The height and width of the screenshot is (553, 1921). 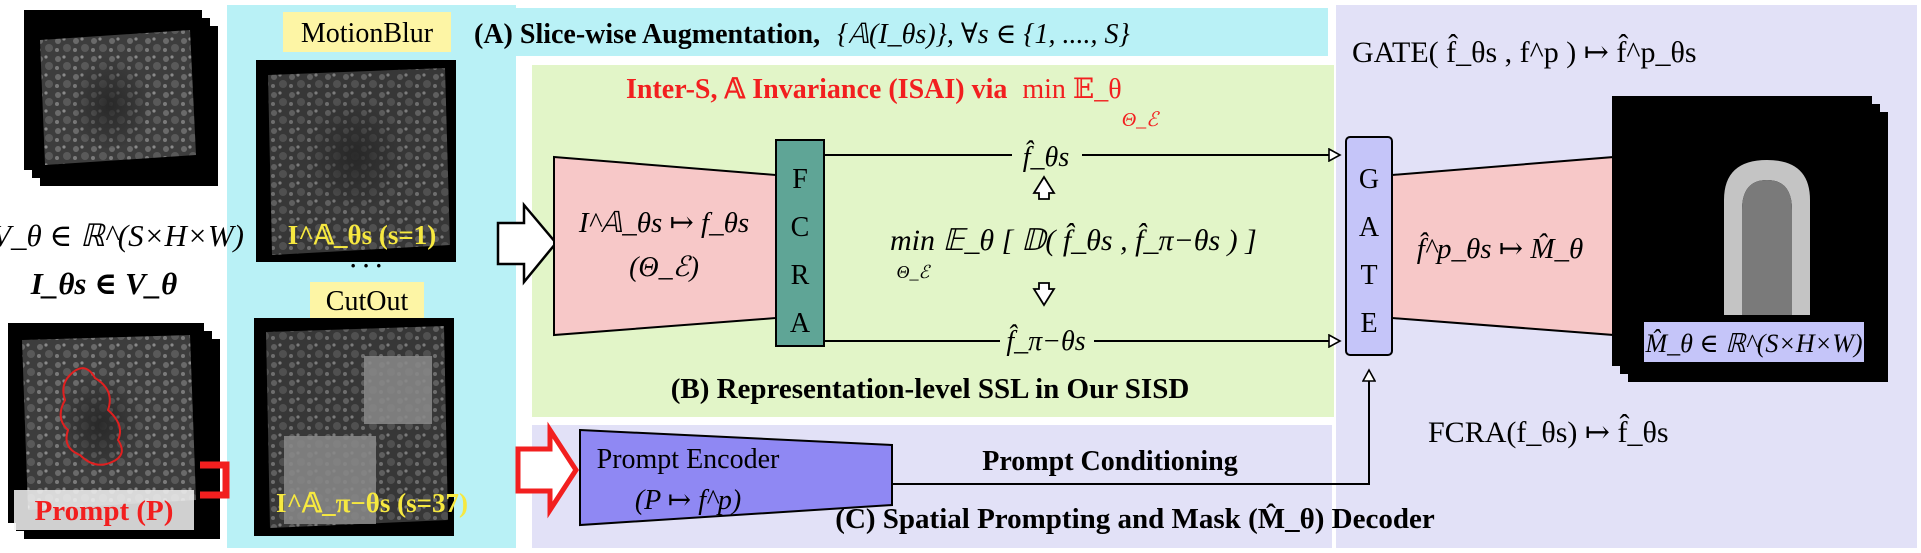 What do you see at coordinates (800, 275) in the screenshot?
I see `svg-text: R` at bounding box center [800, 275].